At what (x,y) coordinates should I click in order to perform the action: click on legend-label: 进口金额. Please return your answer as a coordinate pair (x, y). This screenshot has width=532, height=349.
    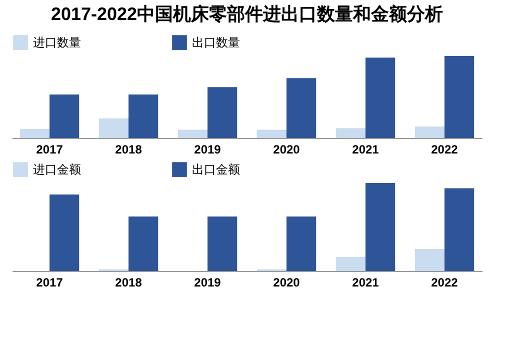
    Looking at the image, I should click on (57, 169).